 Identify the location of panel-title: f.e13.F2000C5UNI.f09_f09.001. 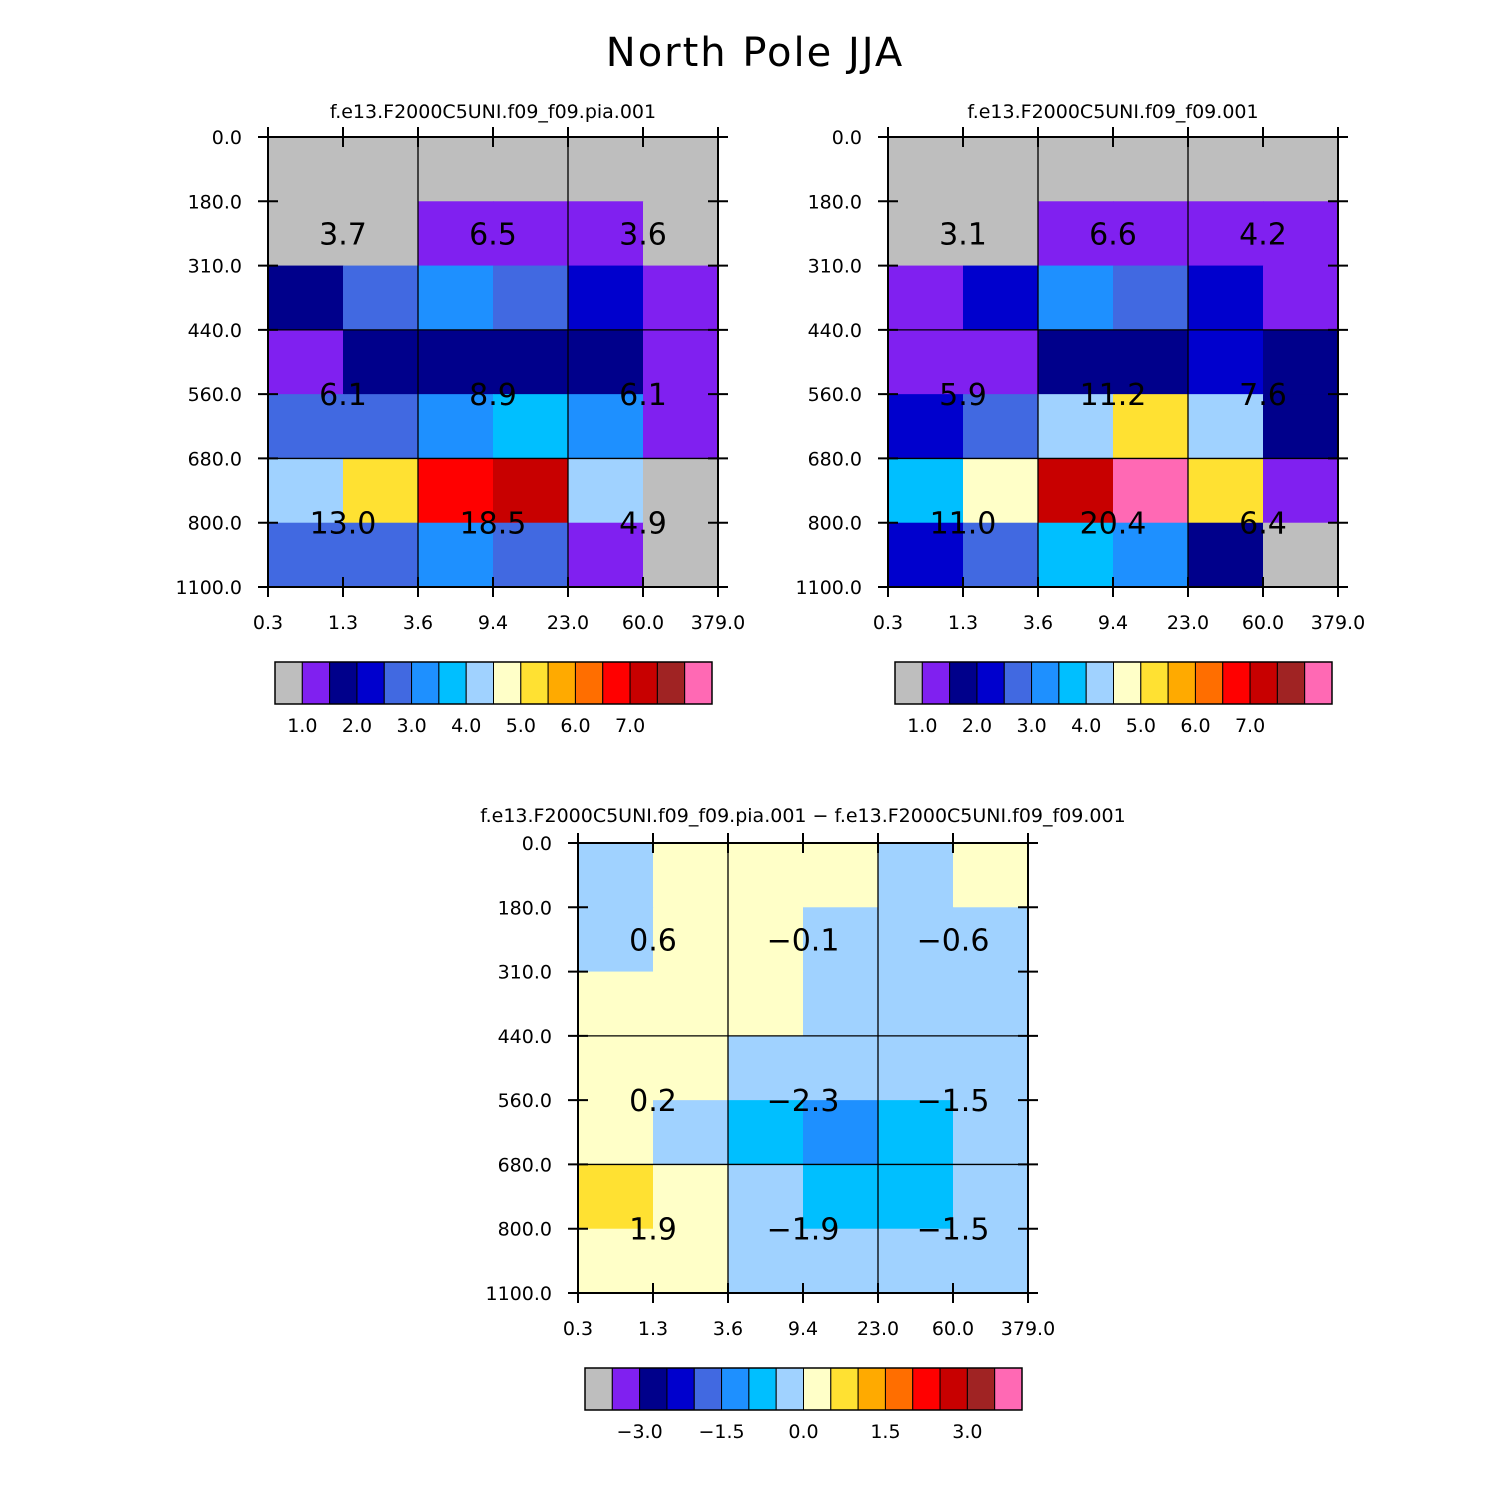
(1112, 112).